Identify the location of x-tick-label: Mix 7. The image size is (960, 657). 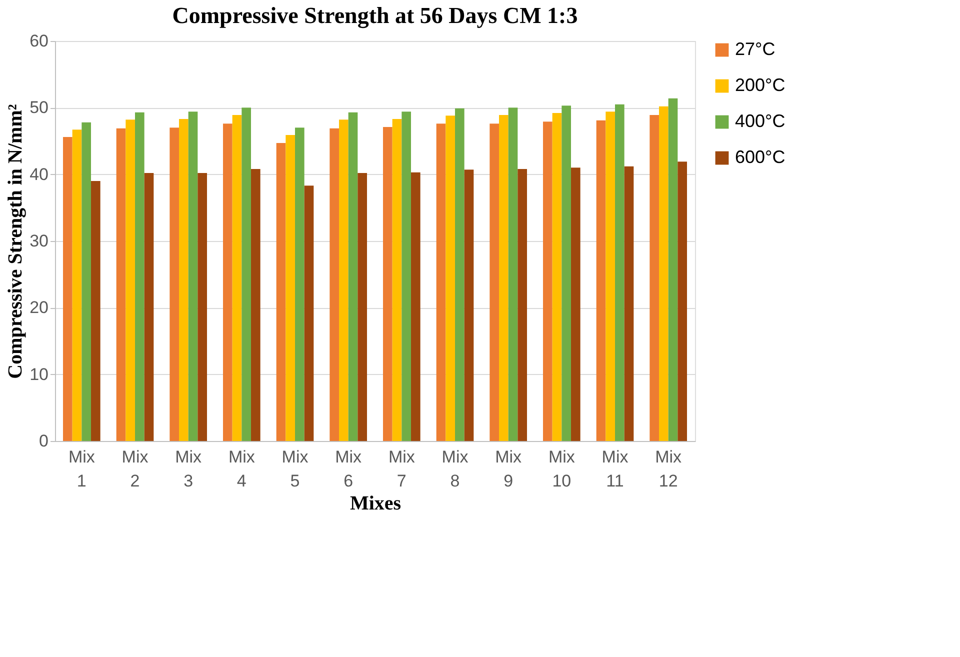
(402, 469).